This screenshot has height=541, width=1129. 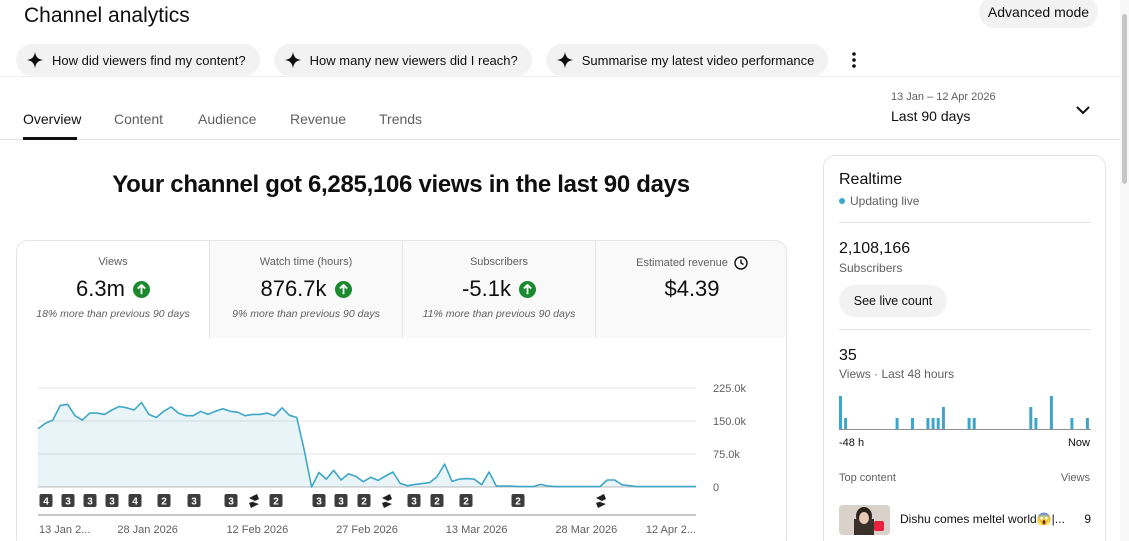 What do you see at coordinates (499, 314) in the screenshot?
I see `metric-comparison: 11% more than previous 90 days` at bounding box center [499, 314].